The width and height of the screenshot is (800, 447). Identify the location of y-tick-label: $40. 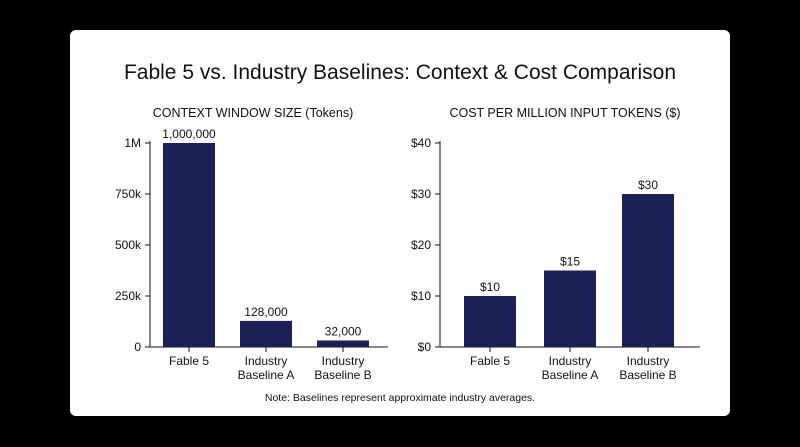
(421, 143).